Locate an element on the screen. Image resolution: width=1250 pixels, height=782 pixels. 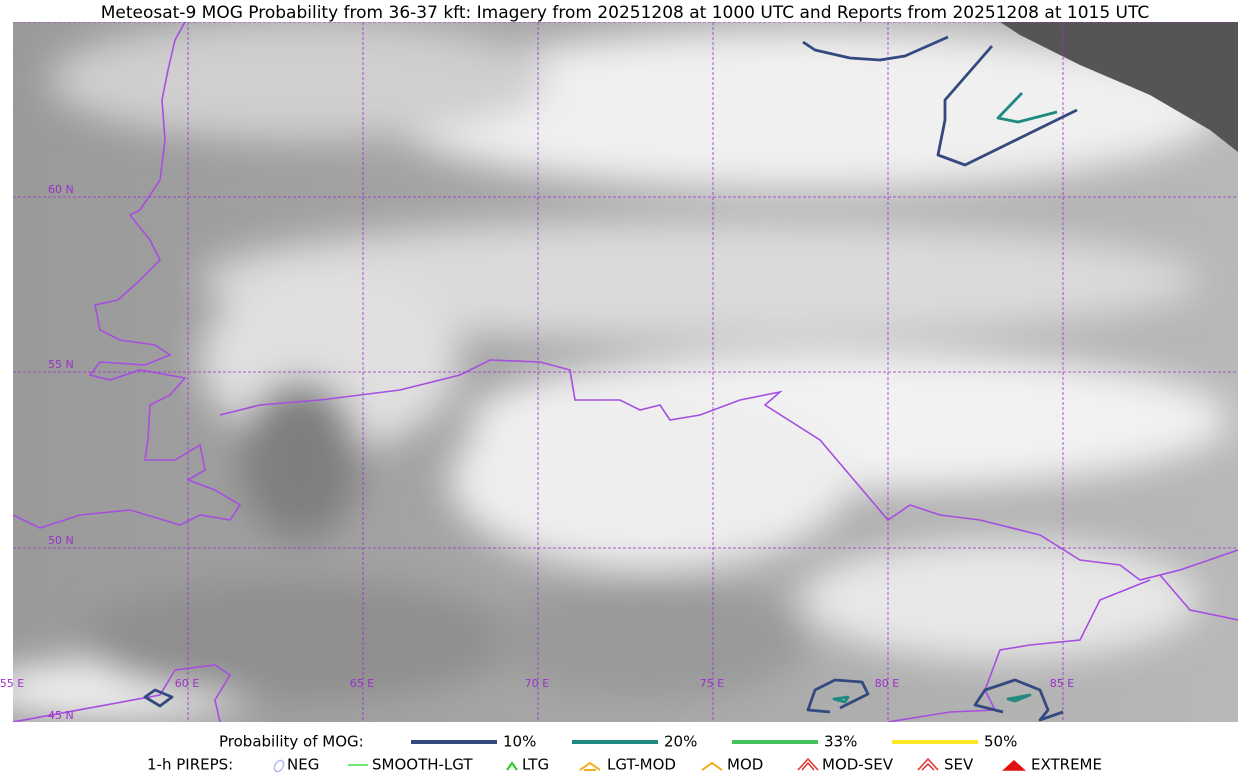
lat-labels: 60 N 55 N 50 N 45 N is located at coordinates (61, 452).